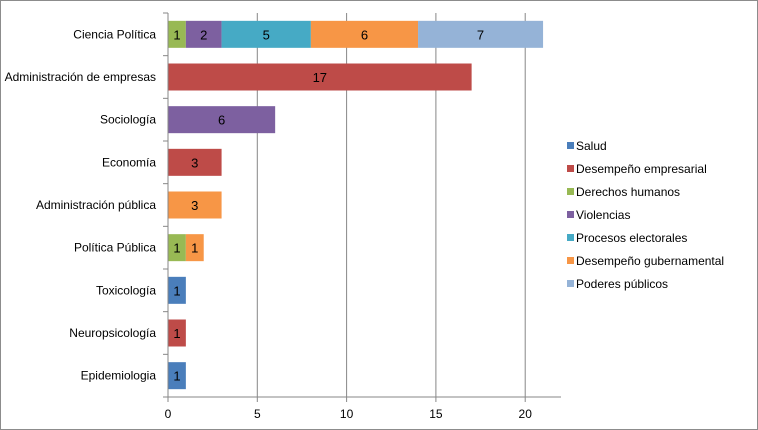 The width and height of the screenshot is (758, 430). What do you see at coordinates (631, 238) in the screenshot?
I see `legend-label-4: Procesos electorales` at bounding box center [631, 238].